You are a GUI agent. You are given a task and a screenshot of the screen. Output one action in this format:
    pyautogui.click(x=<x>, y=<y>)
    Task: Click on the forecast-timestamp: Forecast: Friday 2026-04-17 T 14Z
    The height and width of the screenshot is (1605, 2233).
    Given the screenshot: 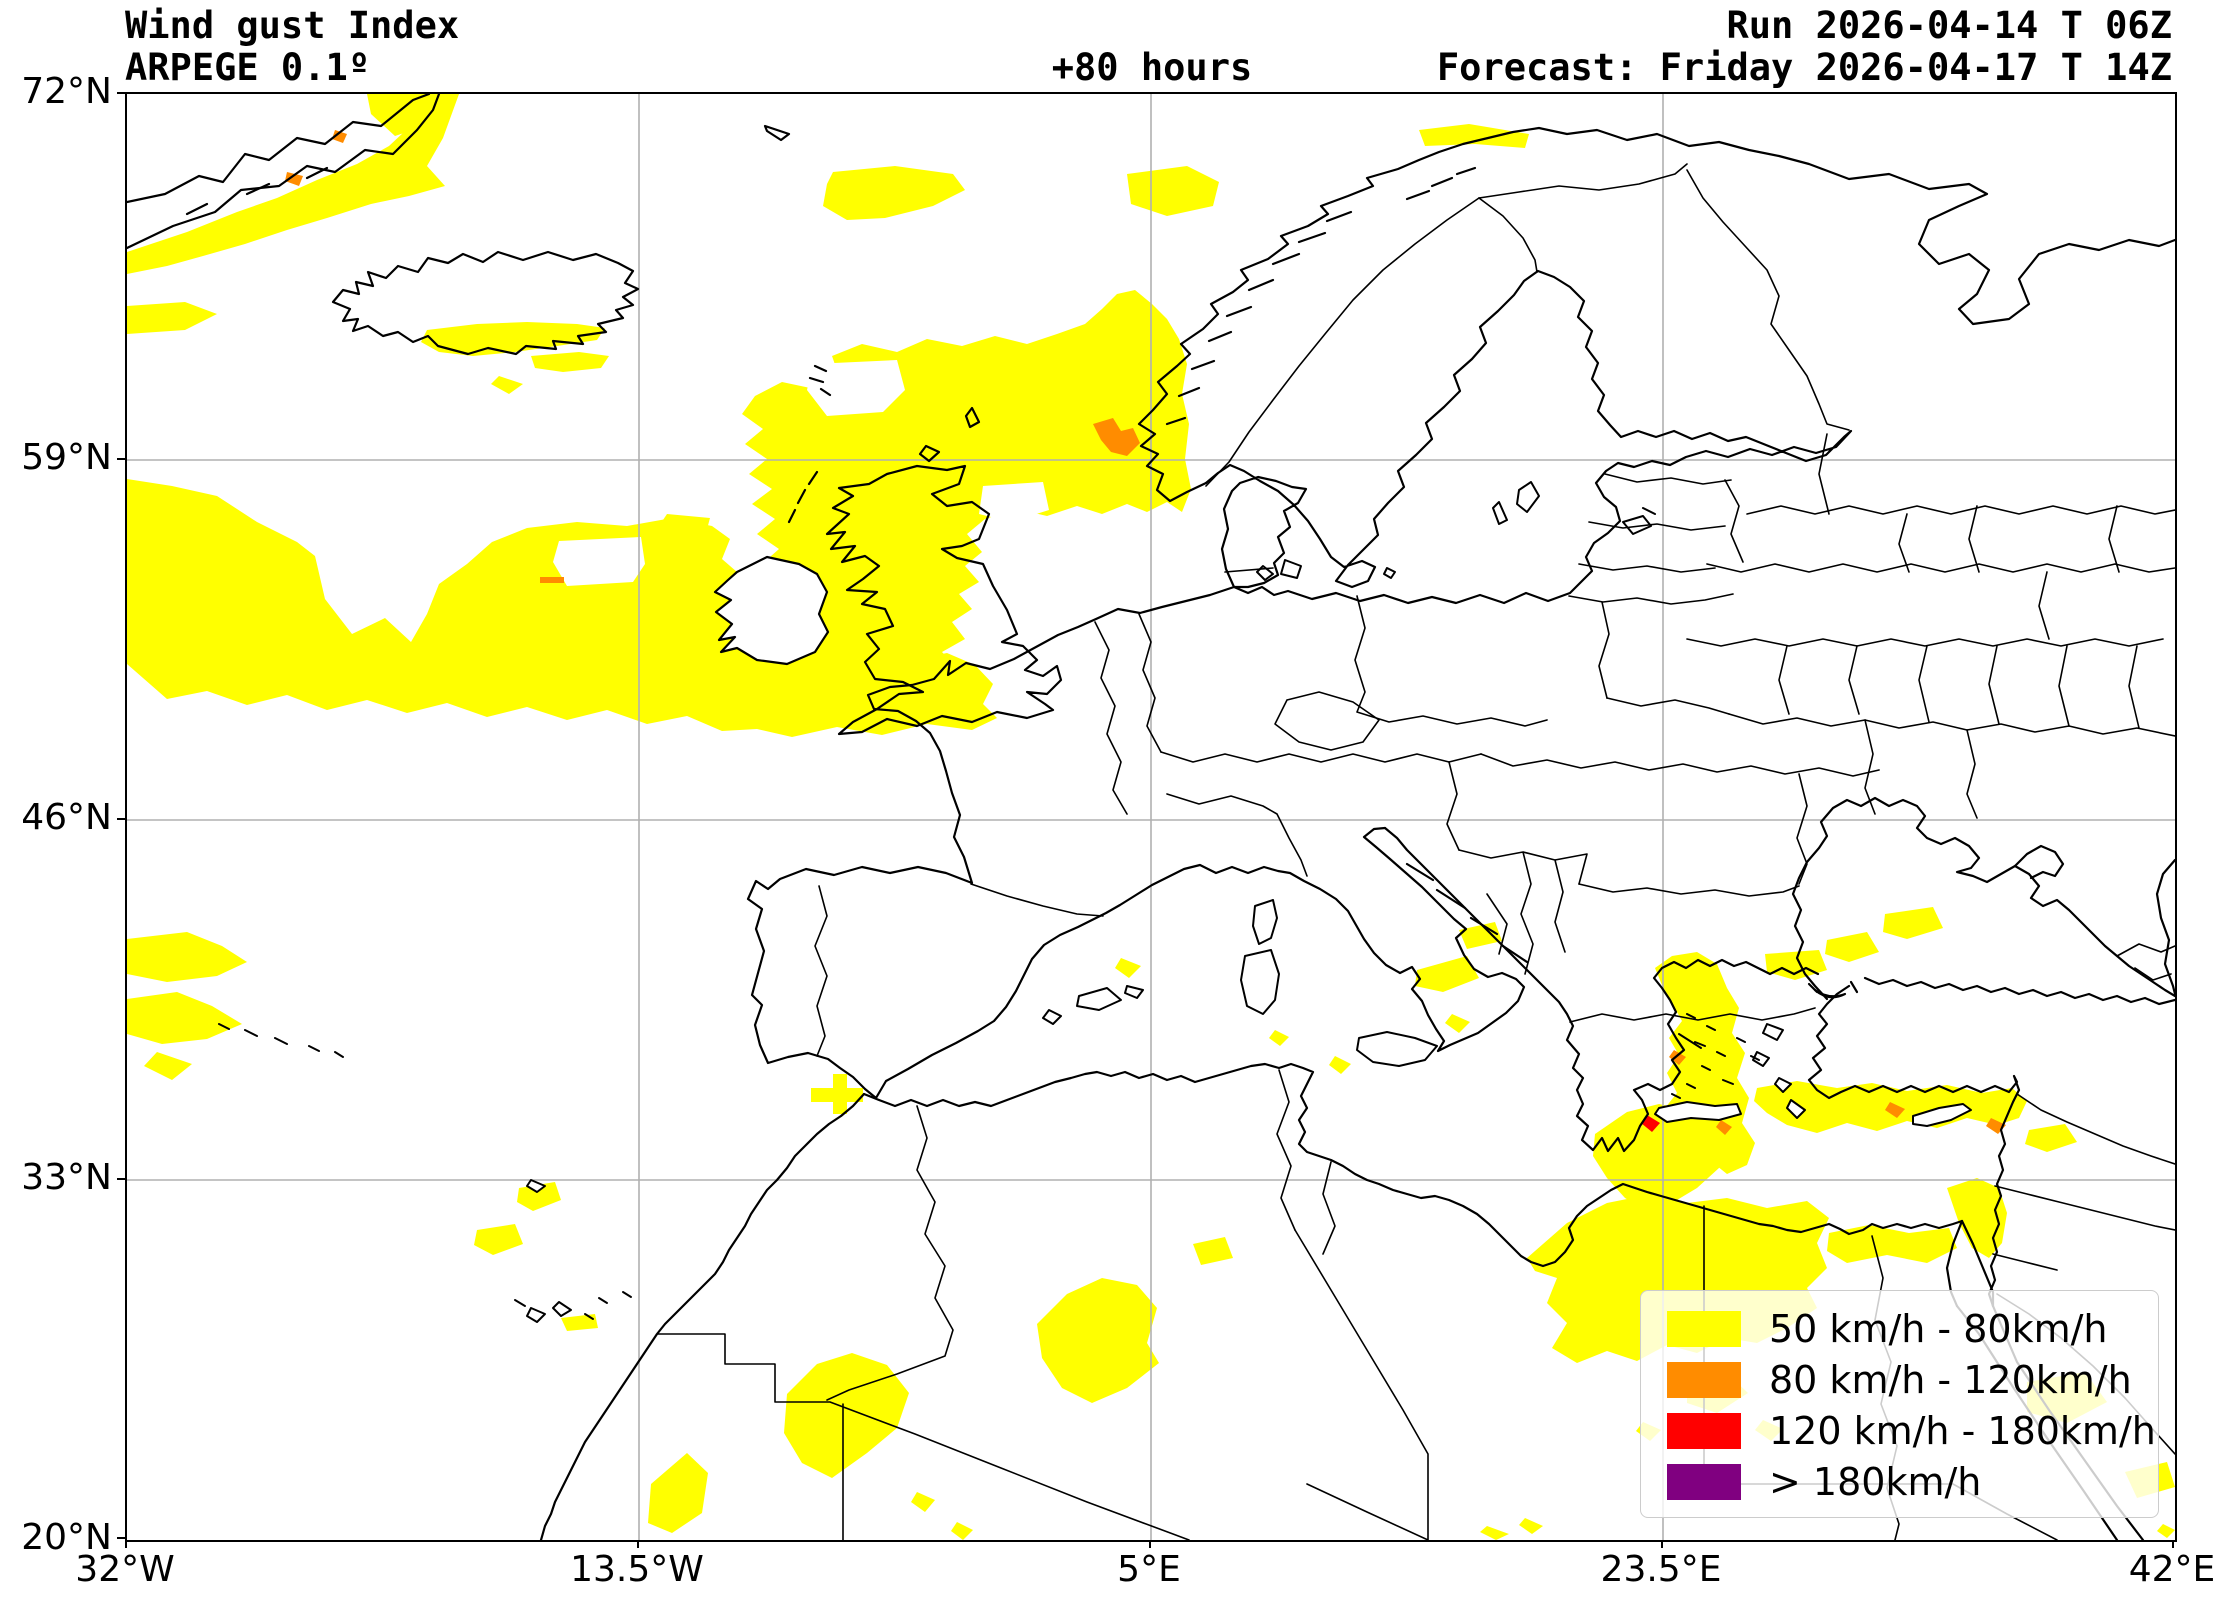 What is the action you would take?
    pyautogui.click(x=1804, y=67)
    